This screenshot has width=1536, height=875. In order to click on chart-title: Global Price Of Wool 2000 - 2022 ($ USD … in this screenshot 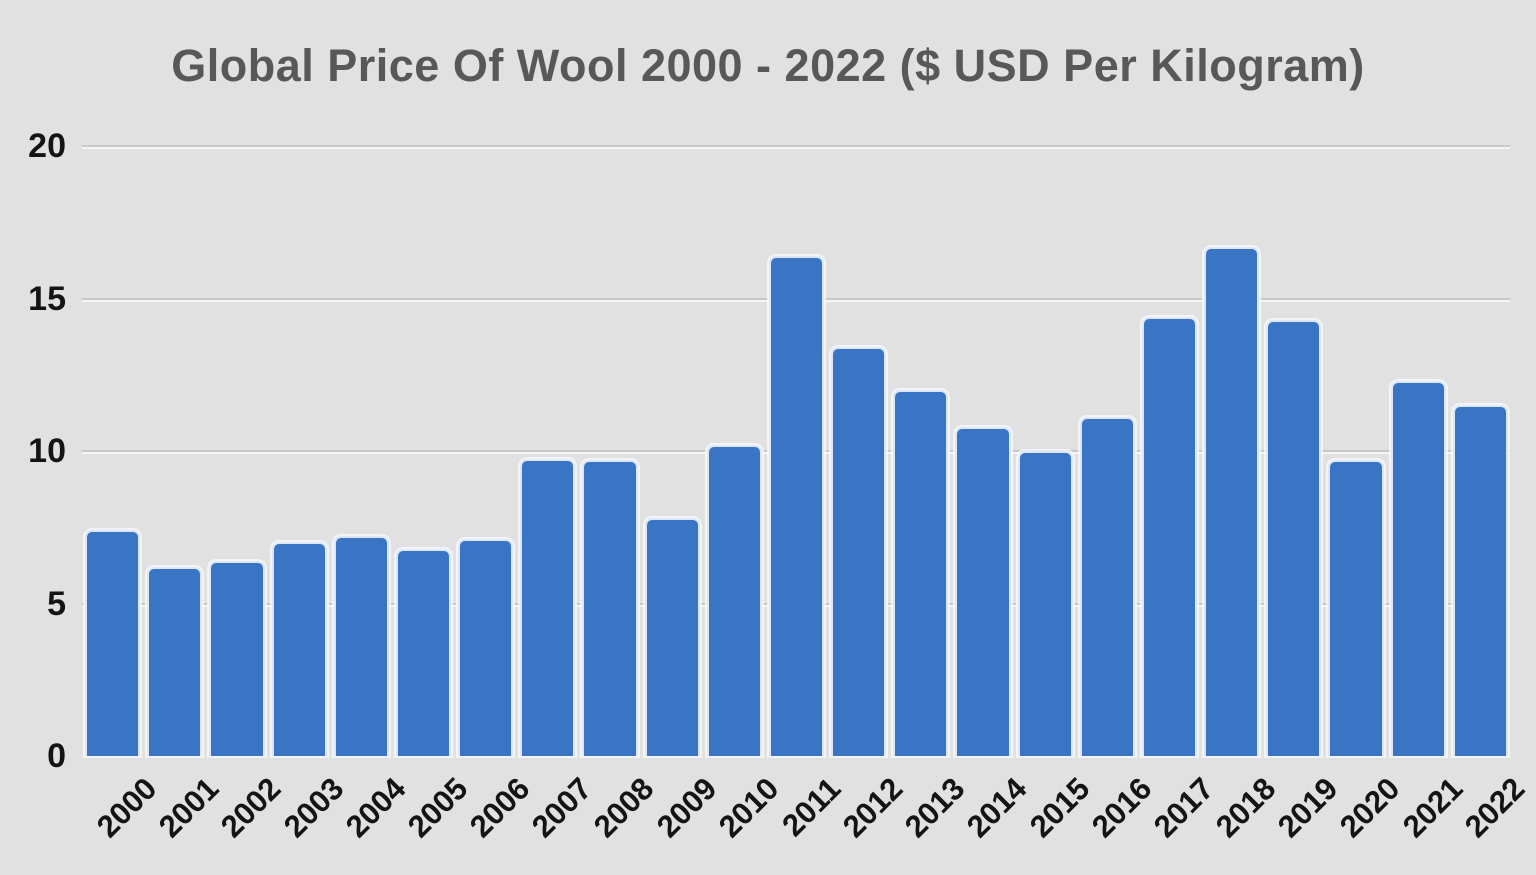, I will do `click(768, 65)`.